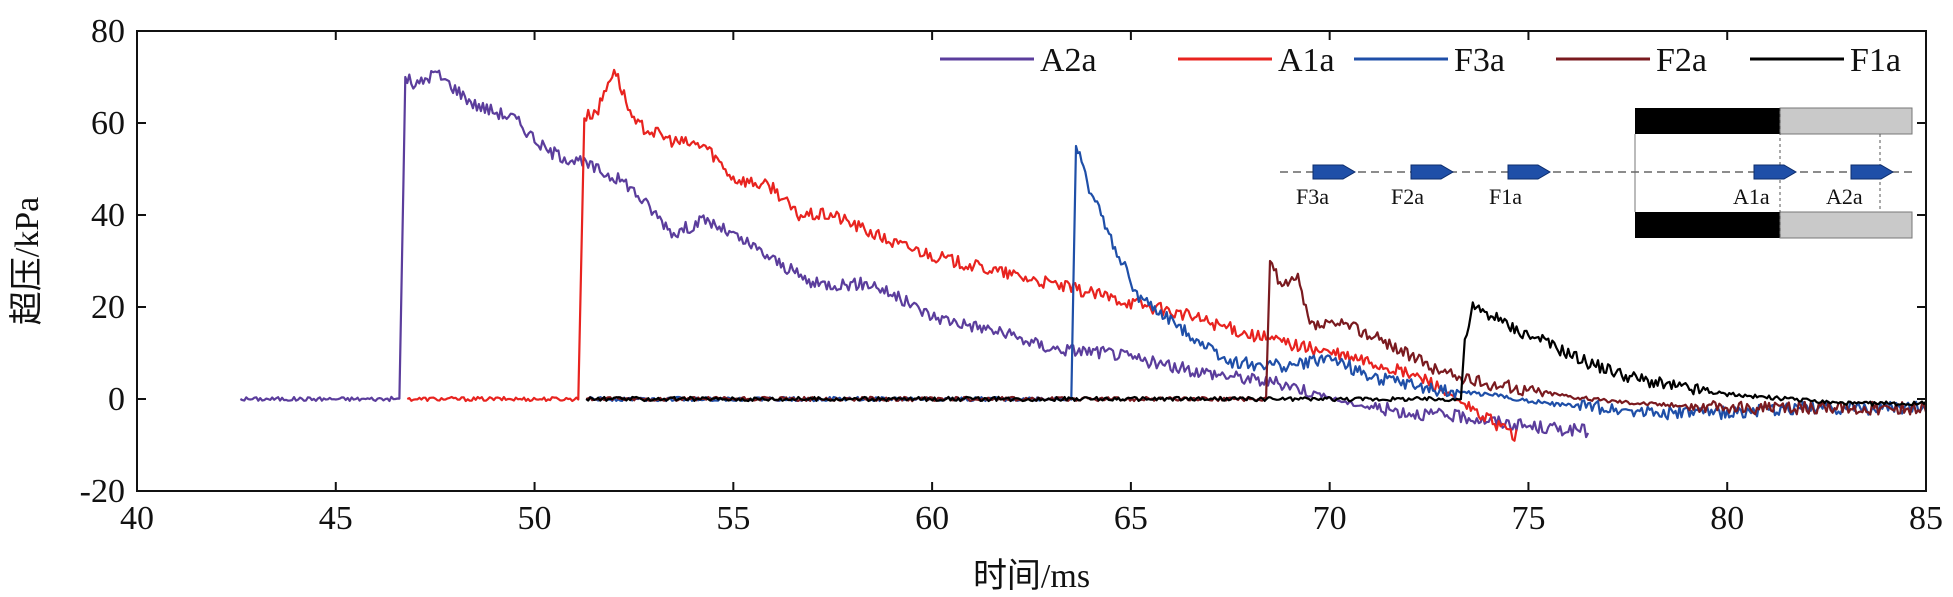 Image resolution: width=1953 pixels, height=597 pixels. I want to click on inset-tube-bottom-light, so click(1846, 225).